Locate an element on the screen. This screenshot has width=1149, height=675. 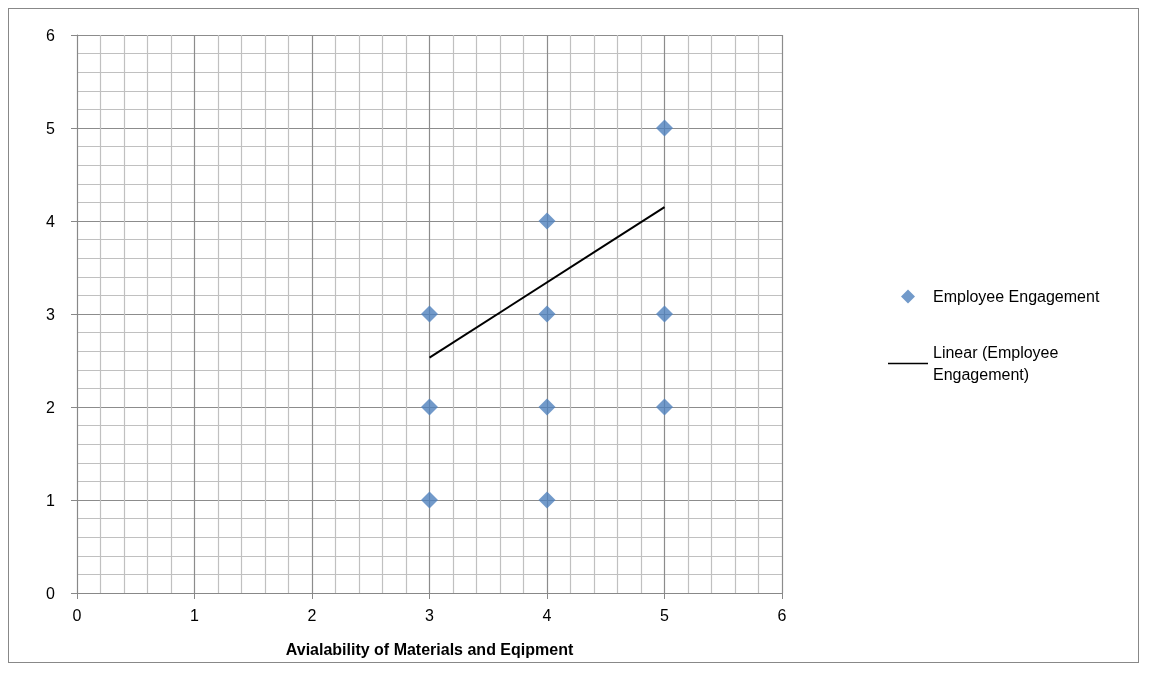
y-tick-label: 0 is located at coordinates (51, 593).